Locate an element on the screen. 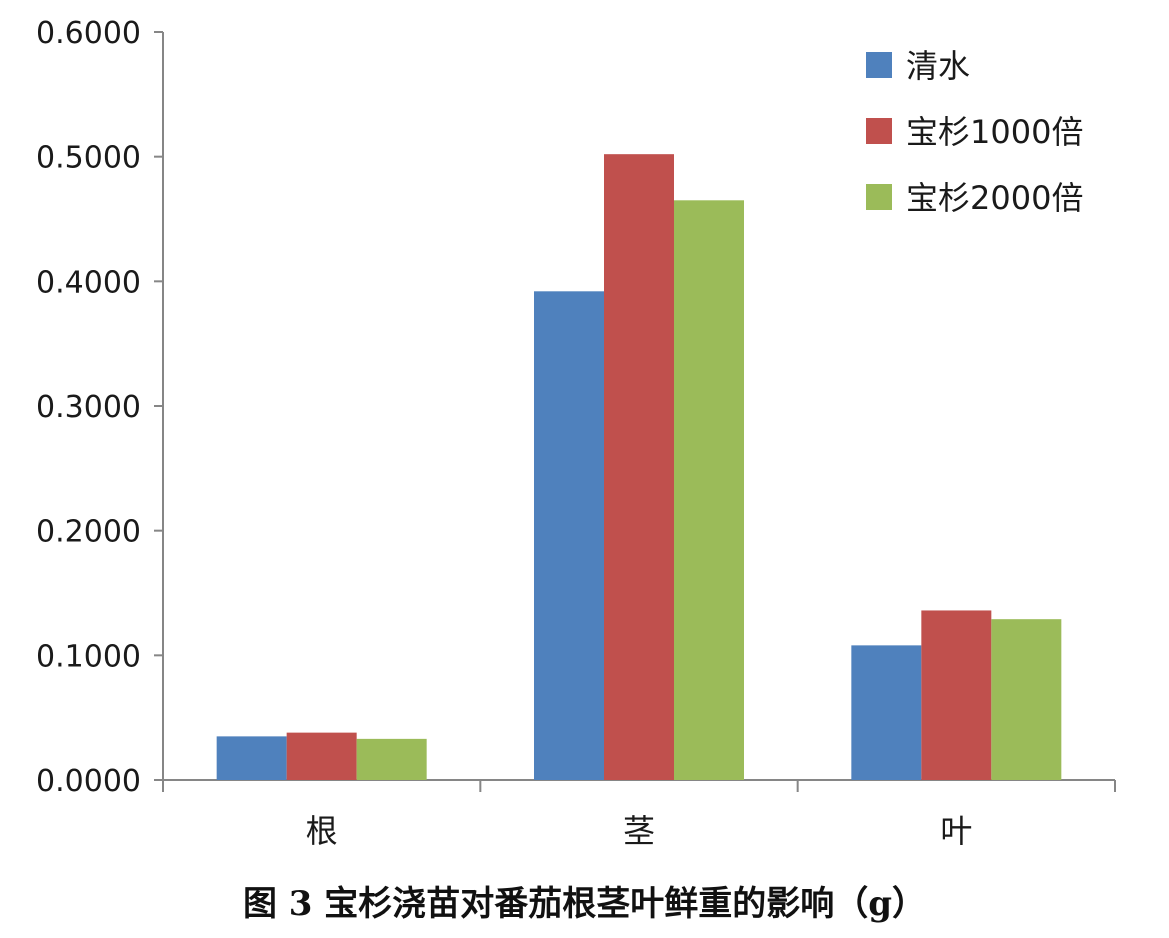  y-tick-label: 0.6000 is located at coordinates (88, 33).